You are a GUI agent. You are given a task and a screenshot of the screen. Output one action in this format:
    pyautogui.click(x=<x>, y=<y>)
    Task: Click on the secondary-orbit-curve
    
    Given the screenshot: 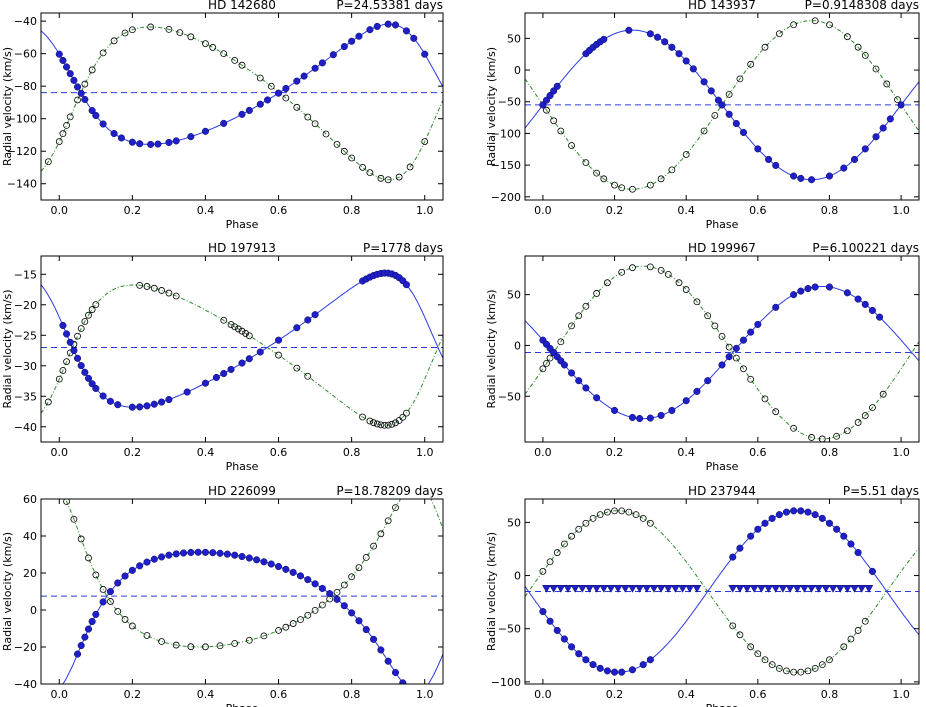 What is the action you would take?
    pyautogui.click(x=722, y=352)
    